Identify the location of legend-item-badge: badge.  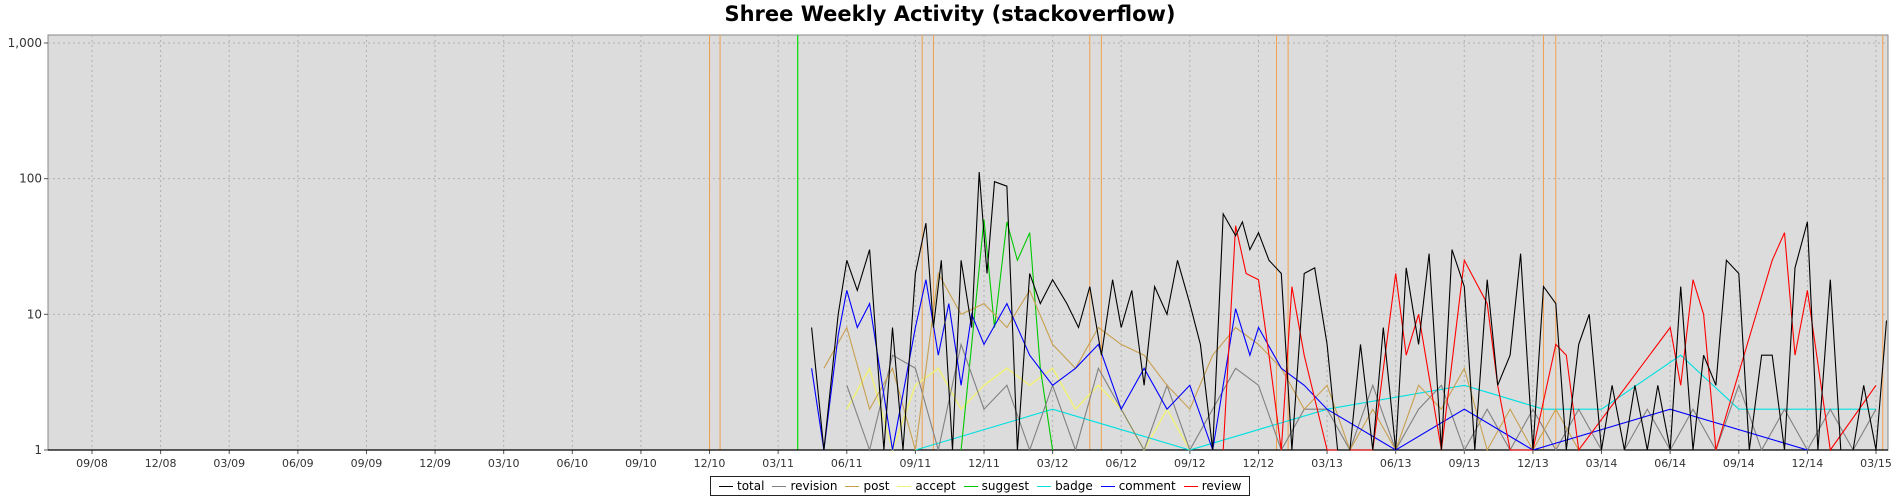
(1065, 486).